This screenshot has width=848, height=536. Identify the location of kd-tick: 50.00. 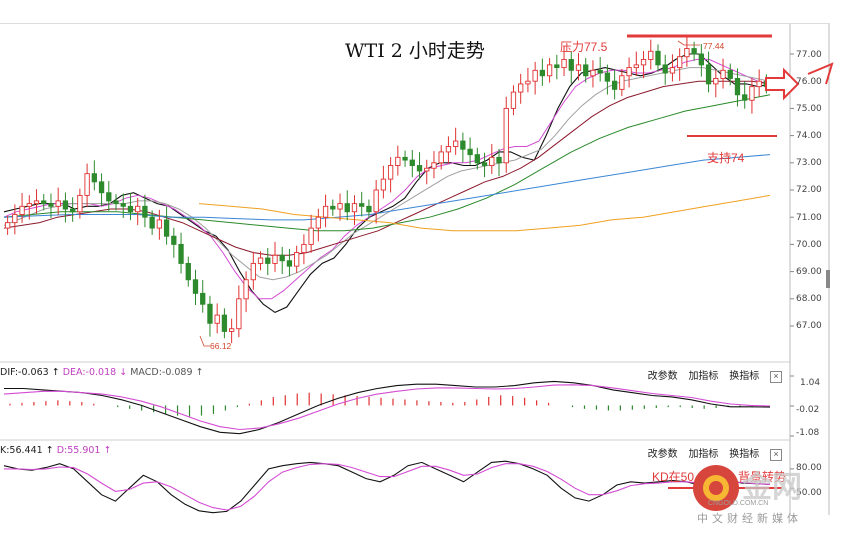
(809, 493).